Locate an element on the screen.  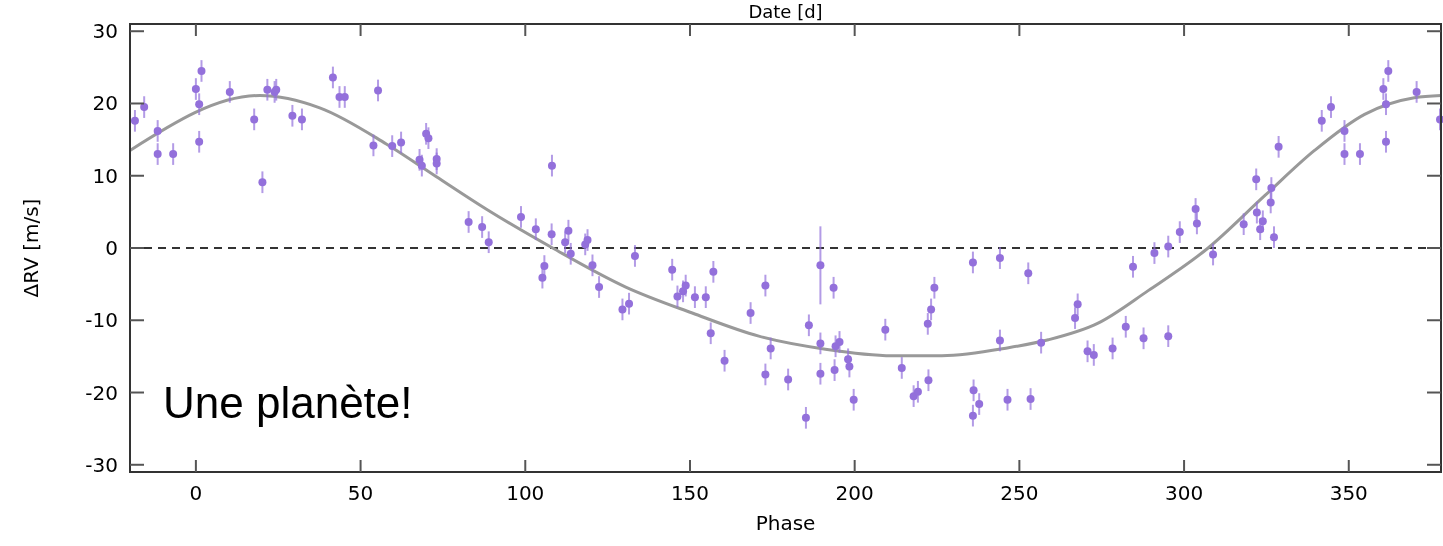
y-tick-label: 20 is located at coordinates (105, 103).